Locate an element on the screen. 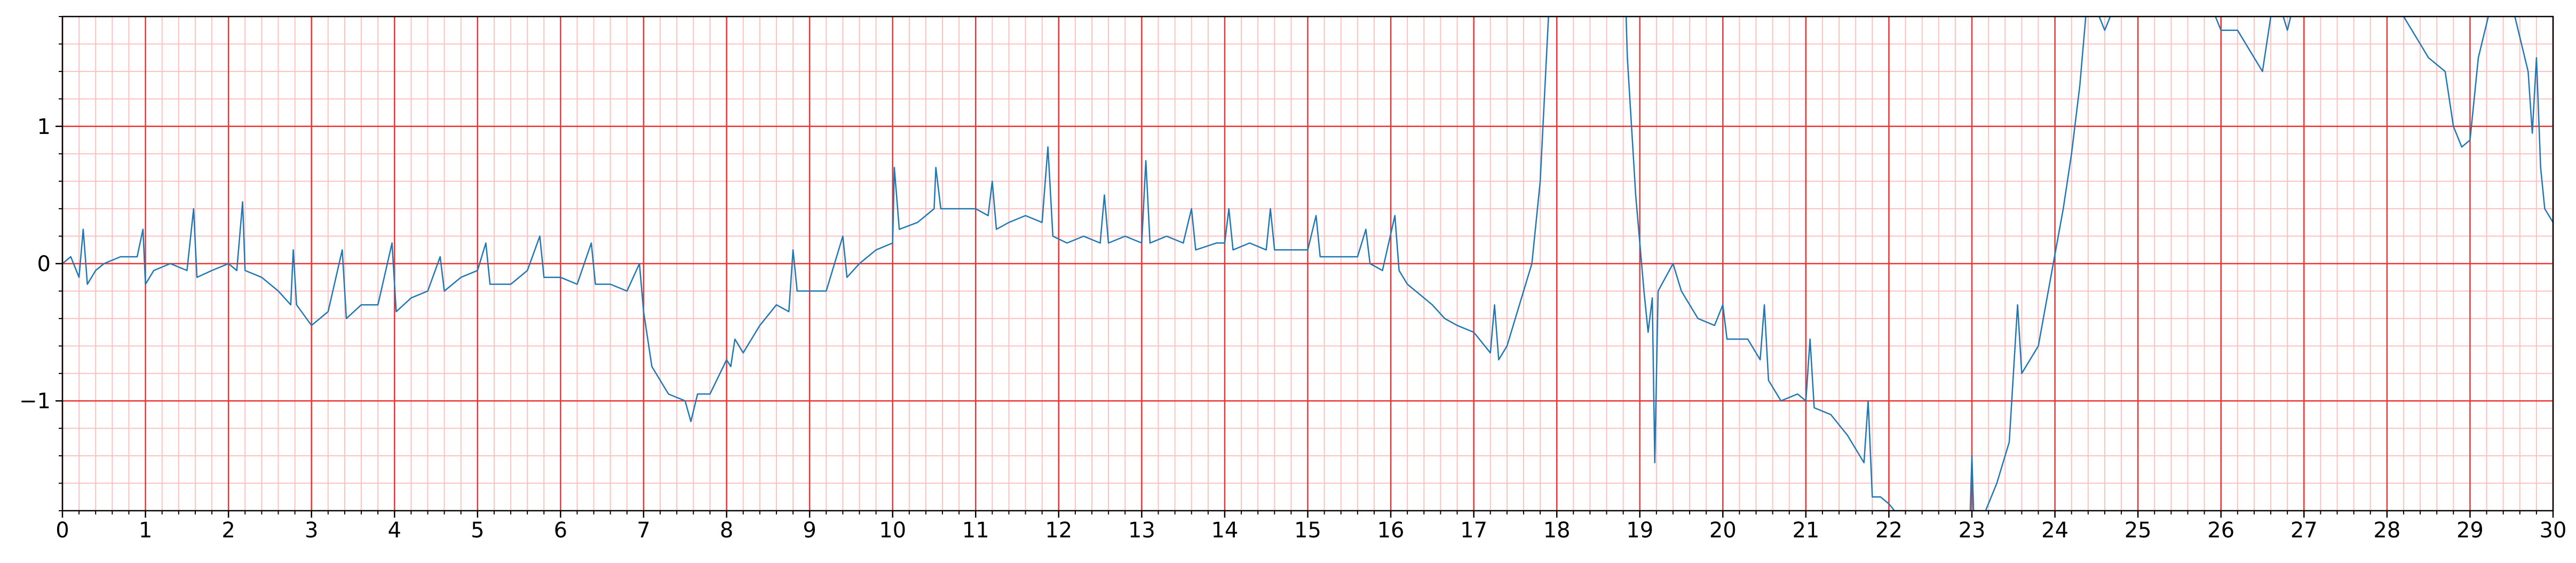 This screenshot has height=563, width=2576. x-tick-label: 20 is located at coordinates (1723, 530).